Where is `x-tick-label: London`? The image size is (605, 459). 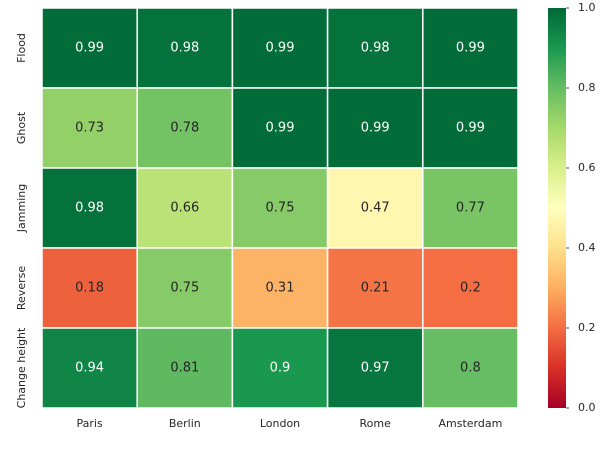 x-tick-label: London is located at coordinates (280, 423).